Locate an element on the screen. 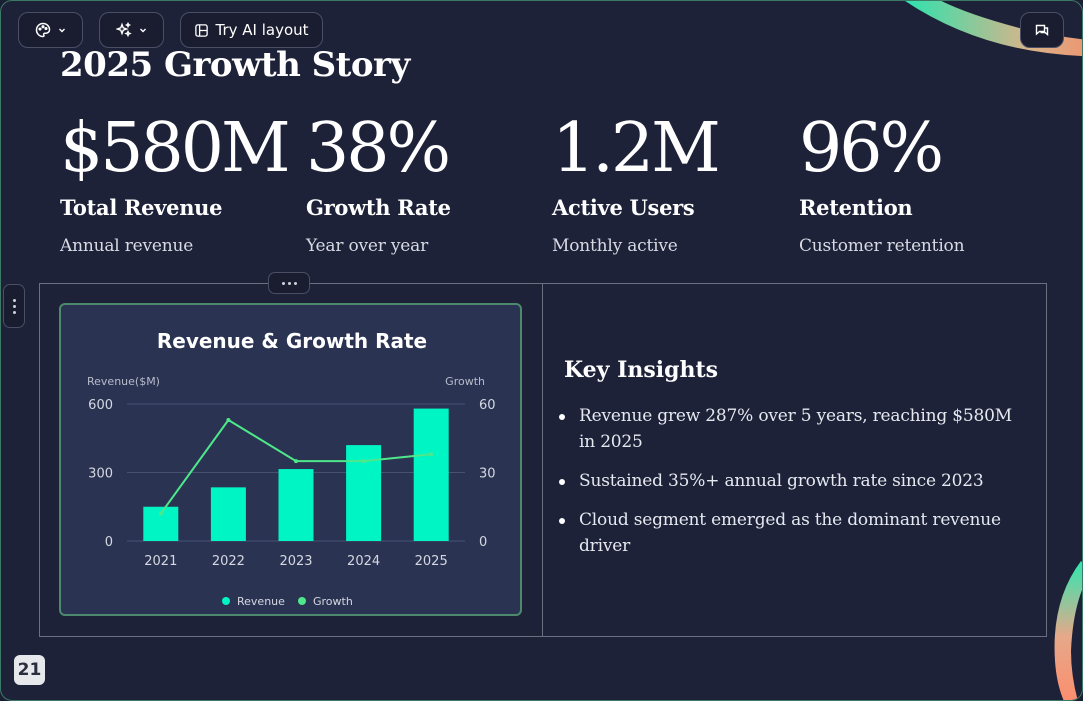  stat-total-revenue: $580M Total Revenue Annual revenue is located at coordinates (180, 182).